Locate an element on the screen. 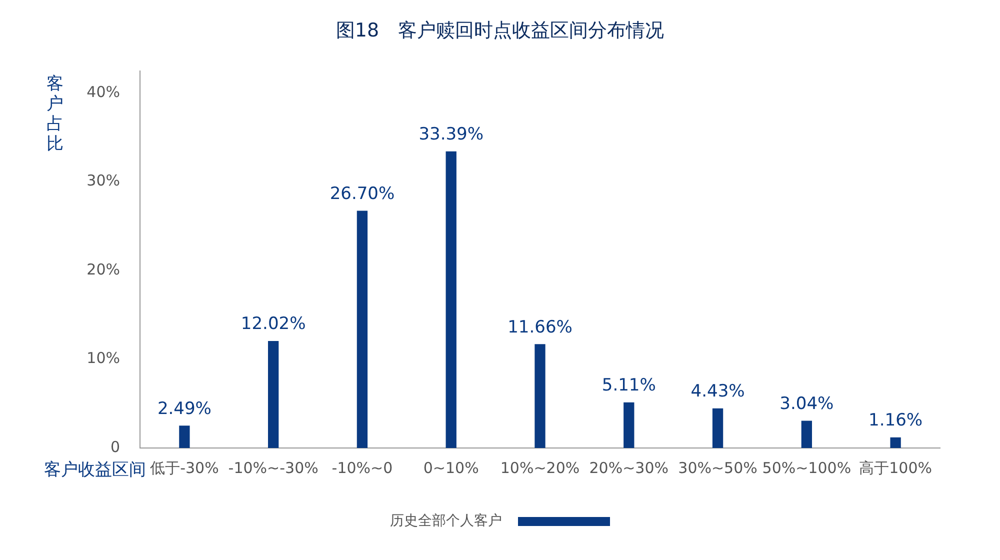 This screenshot has height=560, width=1000. chart-title: 图18 客户赎回时点收益区间分布情况 is located at coordinates (500, 30).